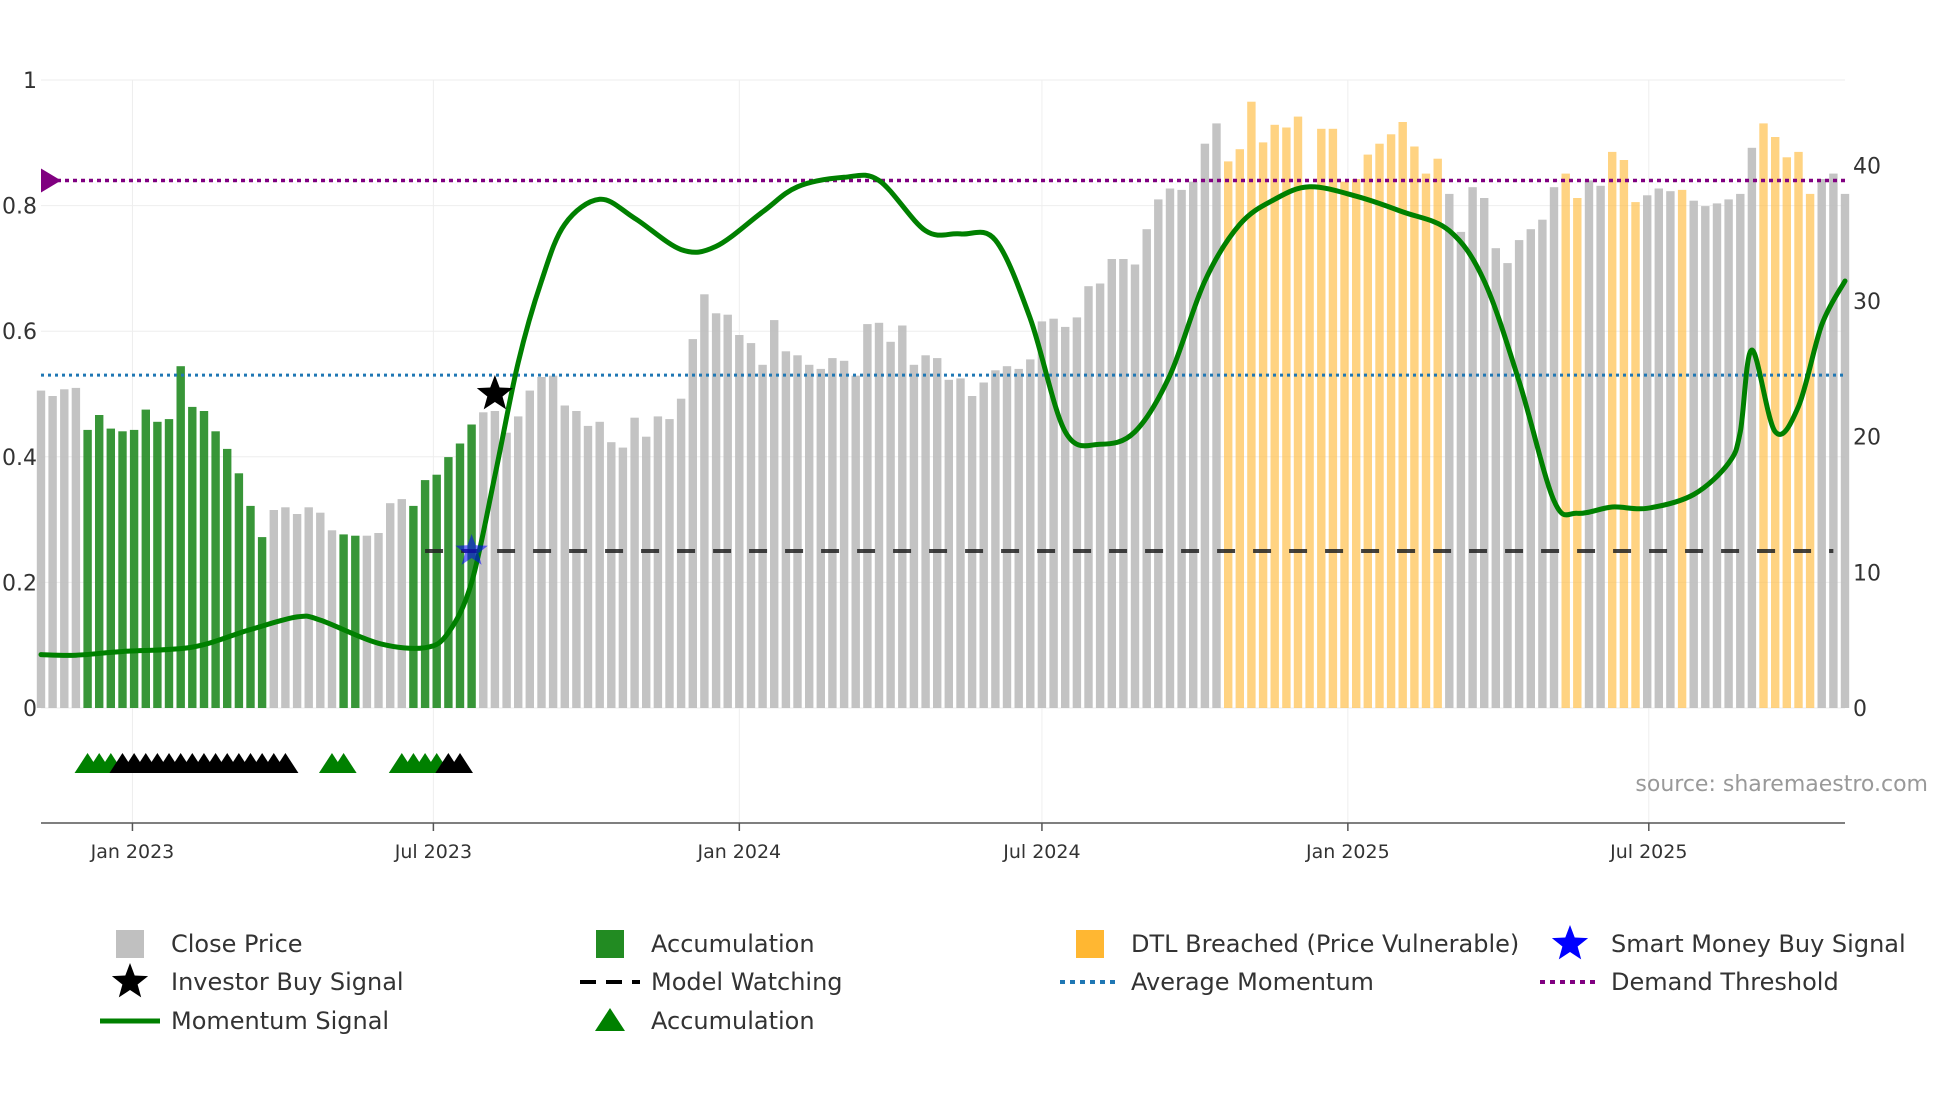 Image resolution: width=1960 pixels, height=1106 pixels. Describe the element at coordinates (494, 392) in the screenshot. I see `investor-buy-star` at that location.